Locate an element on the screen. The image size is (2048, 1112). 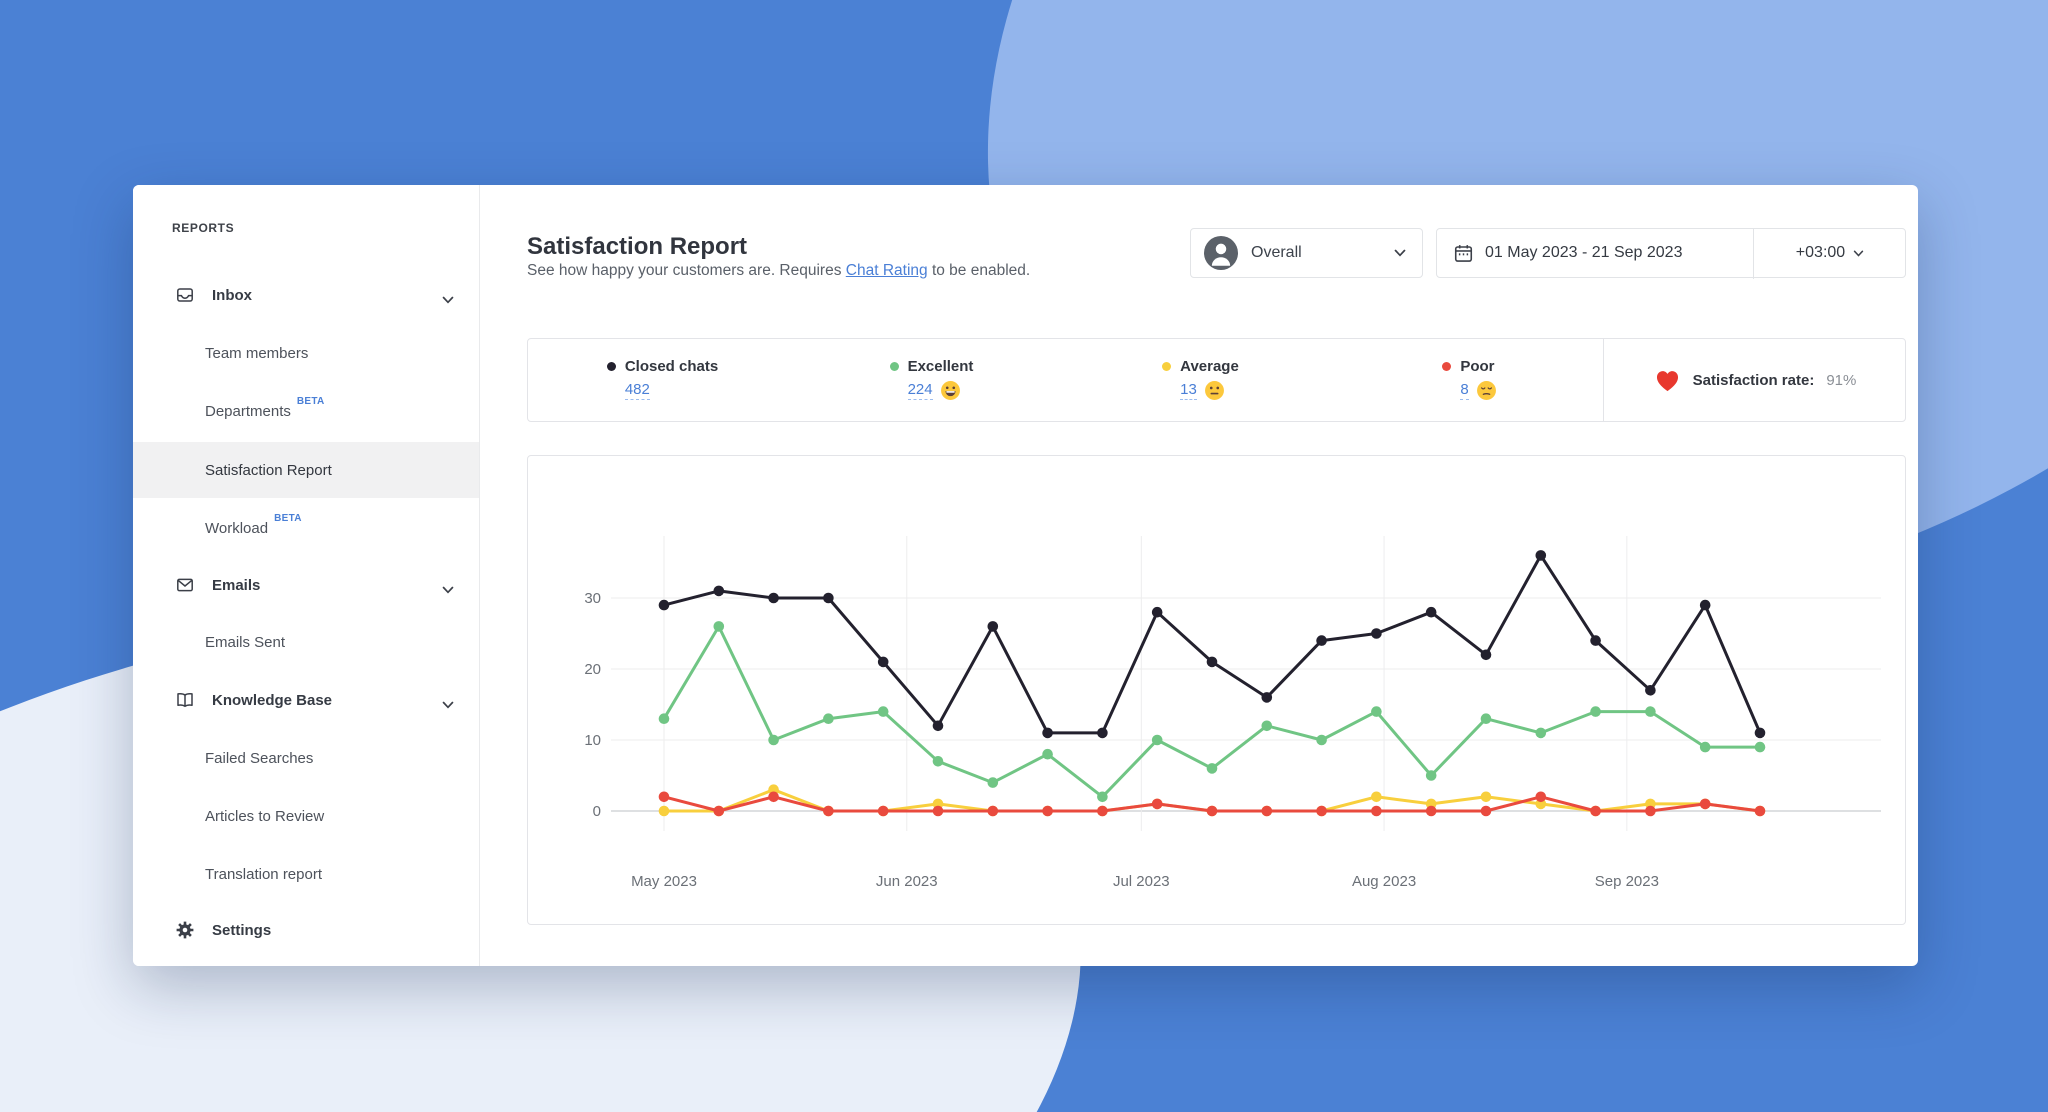
timezone-dropdown: +03:00 is located at coordinates (1830, 253).